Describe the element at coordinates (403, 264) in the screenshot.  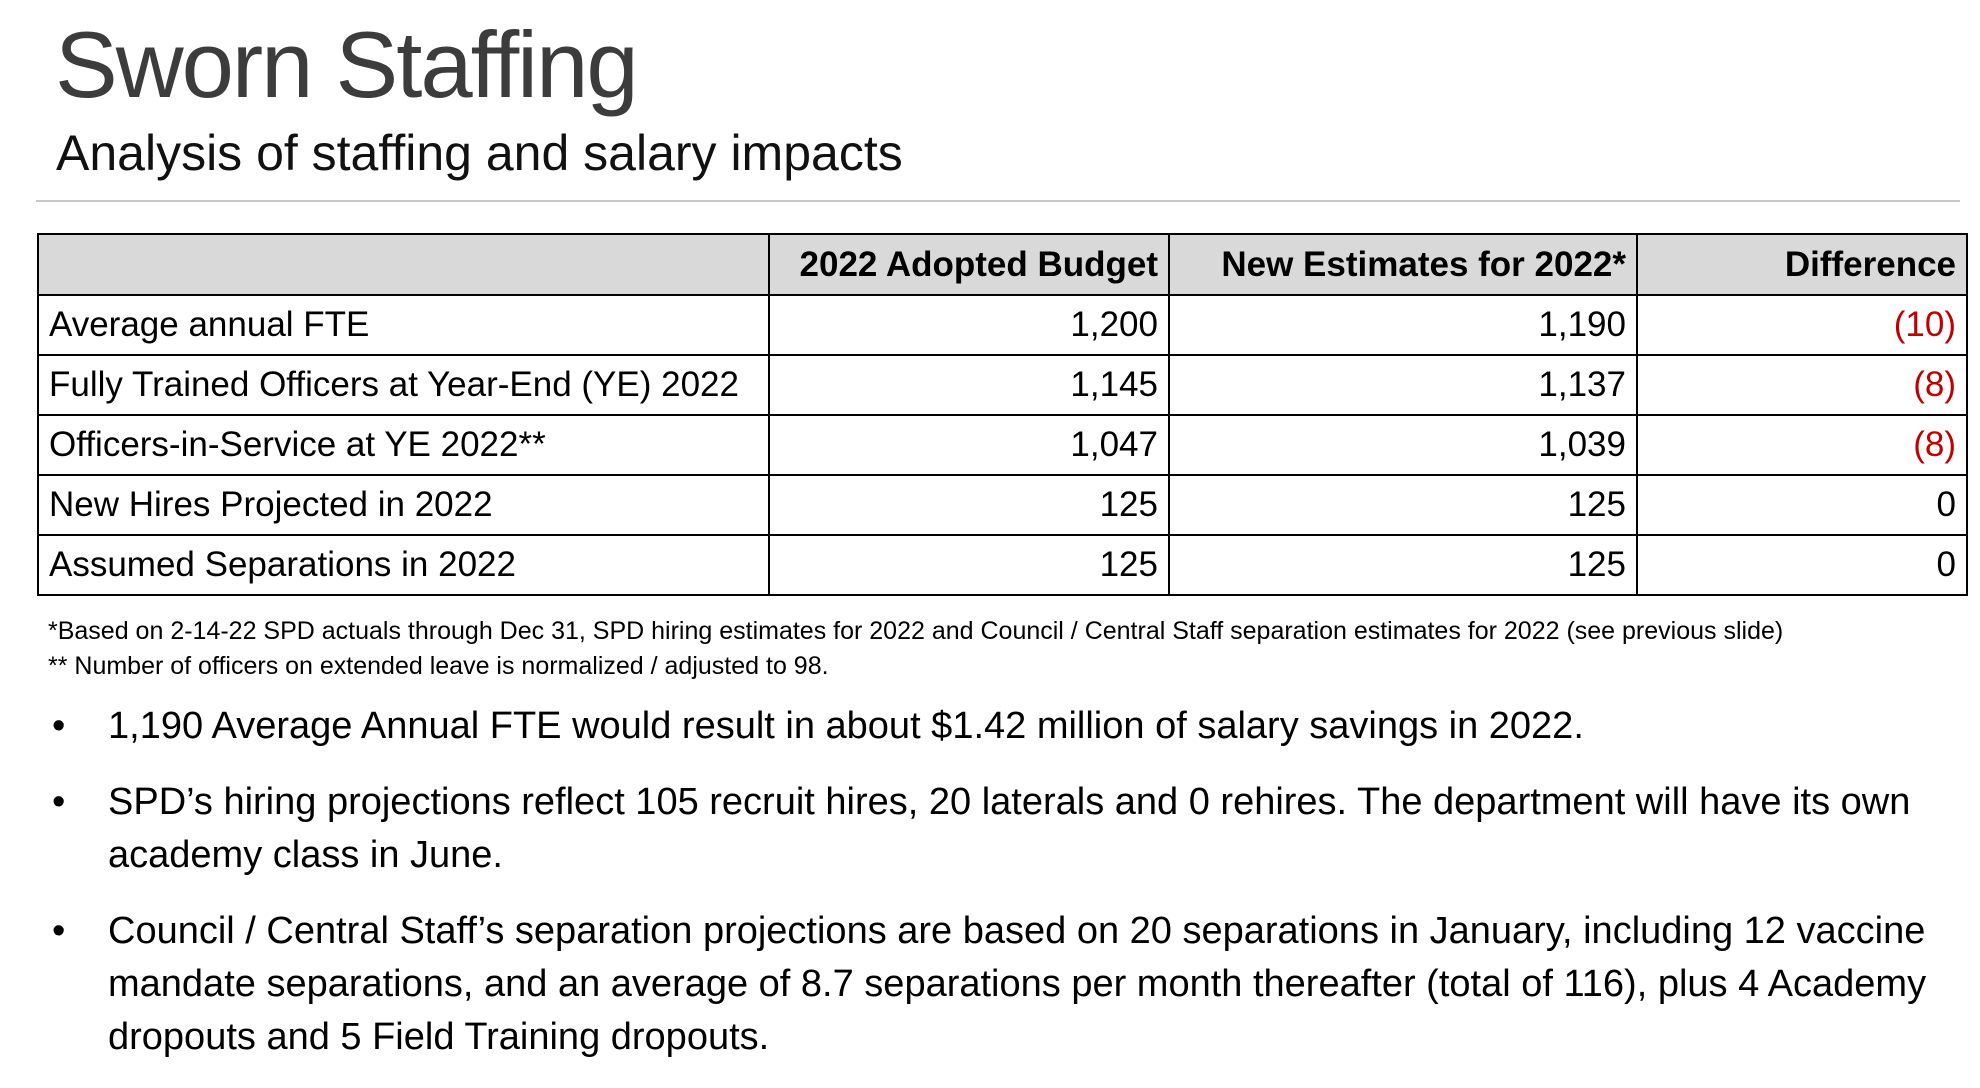
I see `header-blank` at that location.